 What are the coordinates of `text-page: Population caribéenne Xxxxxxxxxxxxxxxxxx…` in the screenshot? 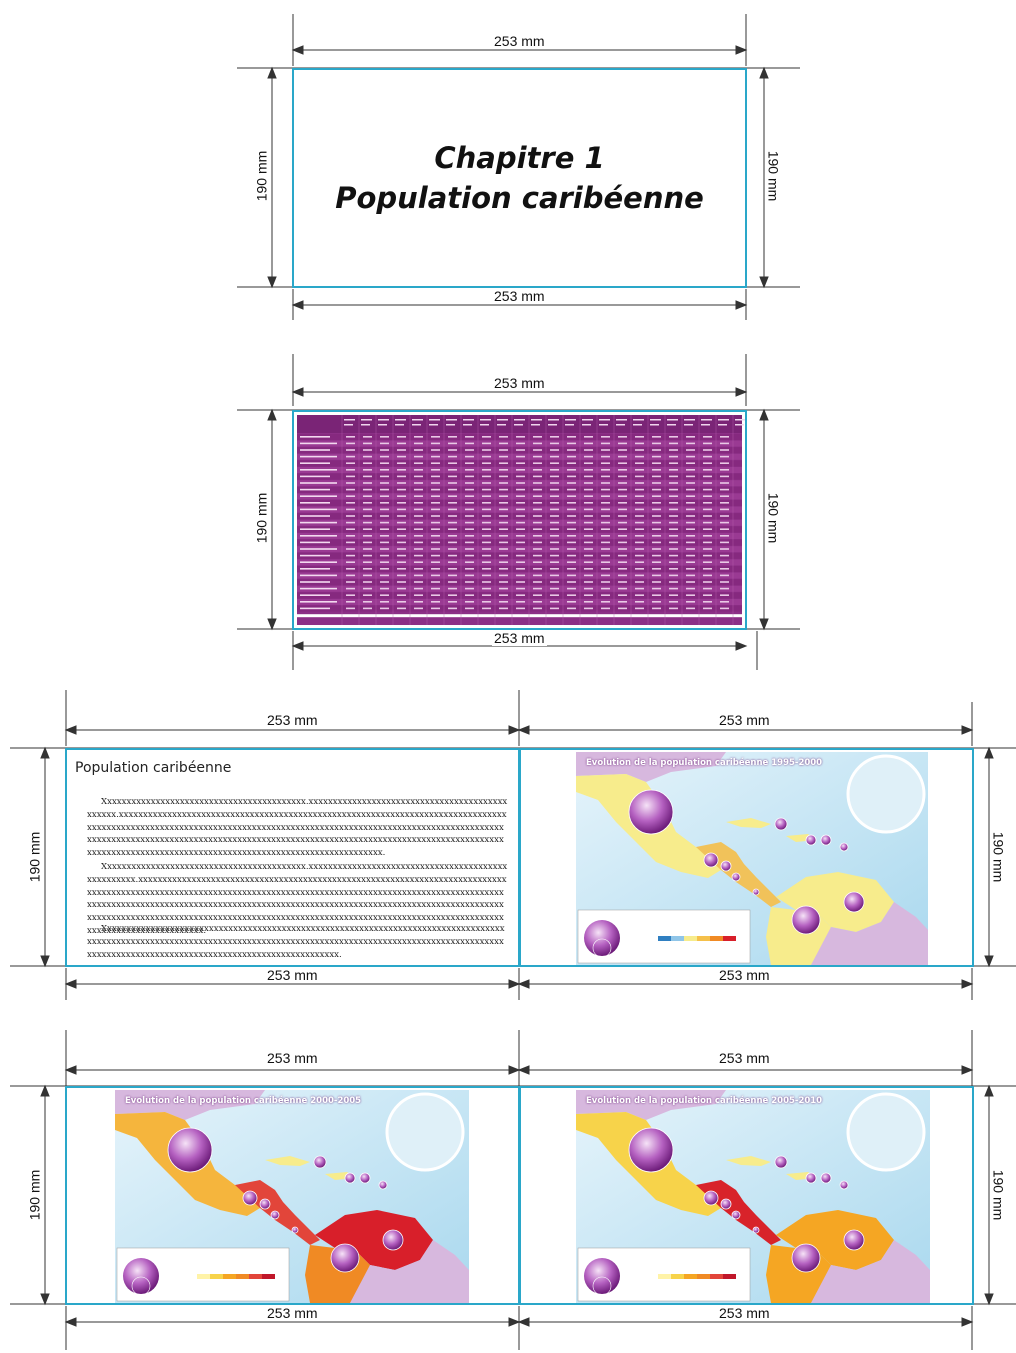 It's located at (292, 857).